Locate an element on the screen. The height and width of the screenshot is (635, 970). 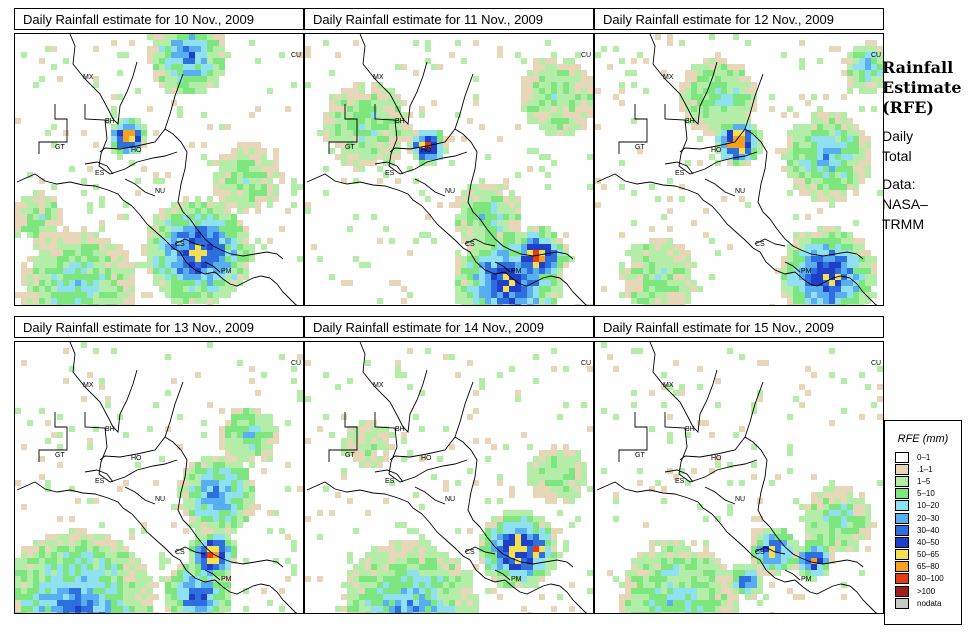
country-label: ES is located at coordinates (100, 173).